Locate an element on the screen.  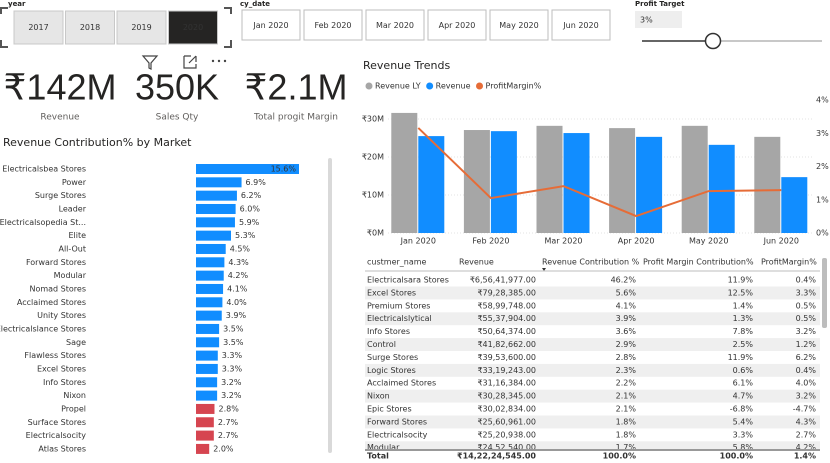
slider-knob is located at coordinates (713, 41).